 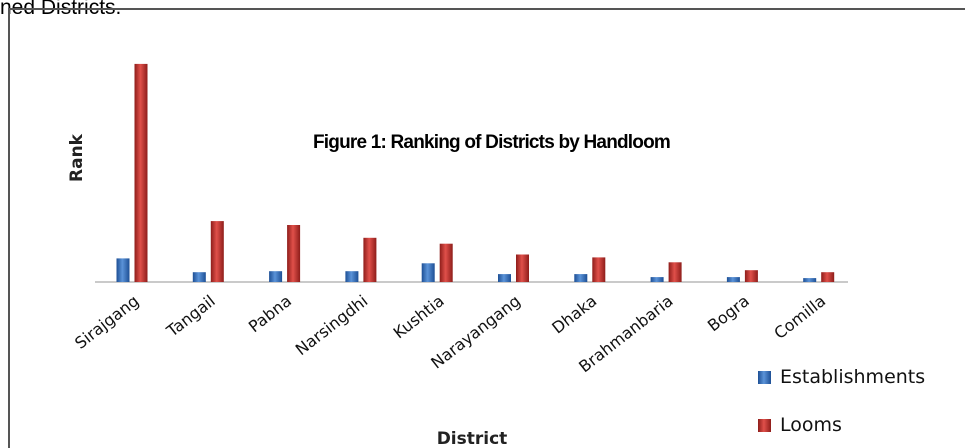 I want to click on bar-looms-narsingdhi, so click(x=370, y=259).